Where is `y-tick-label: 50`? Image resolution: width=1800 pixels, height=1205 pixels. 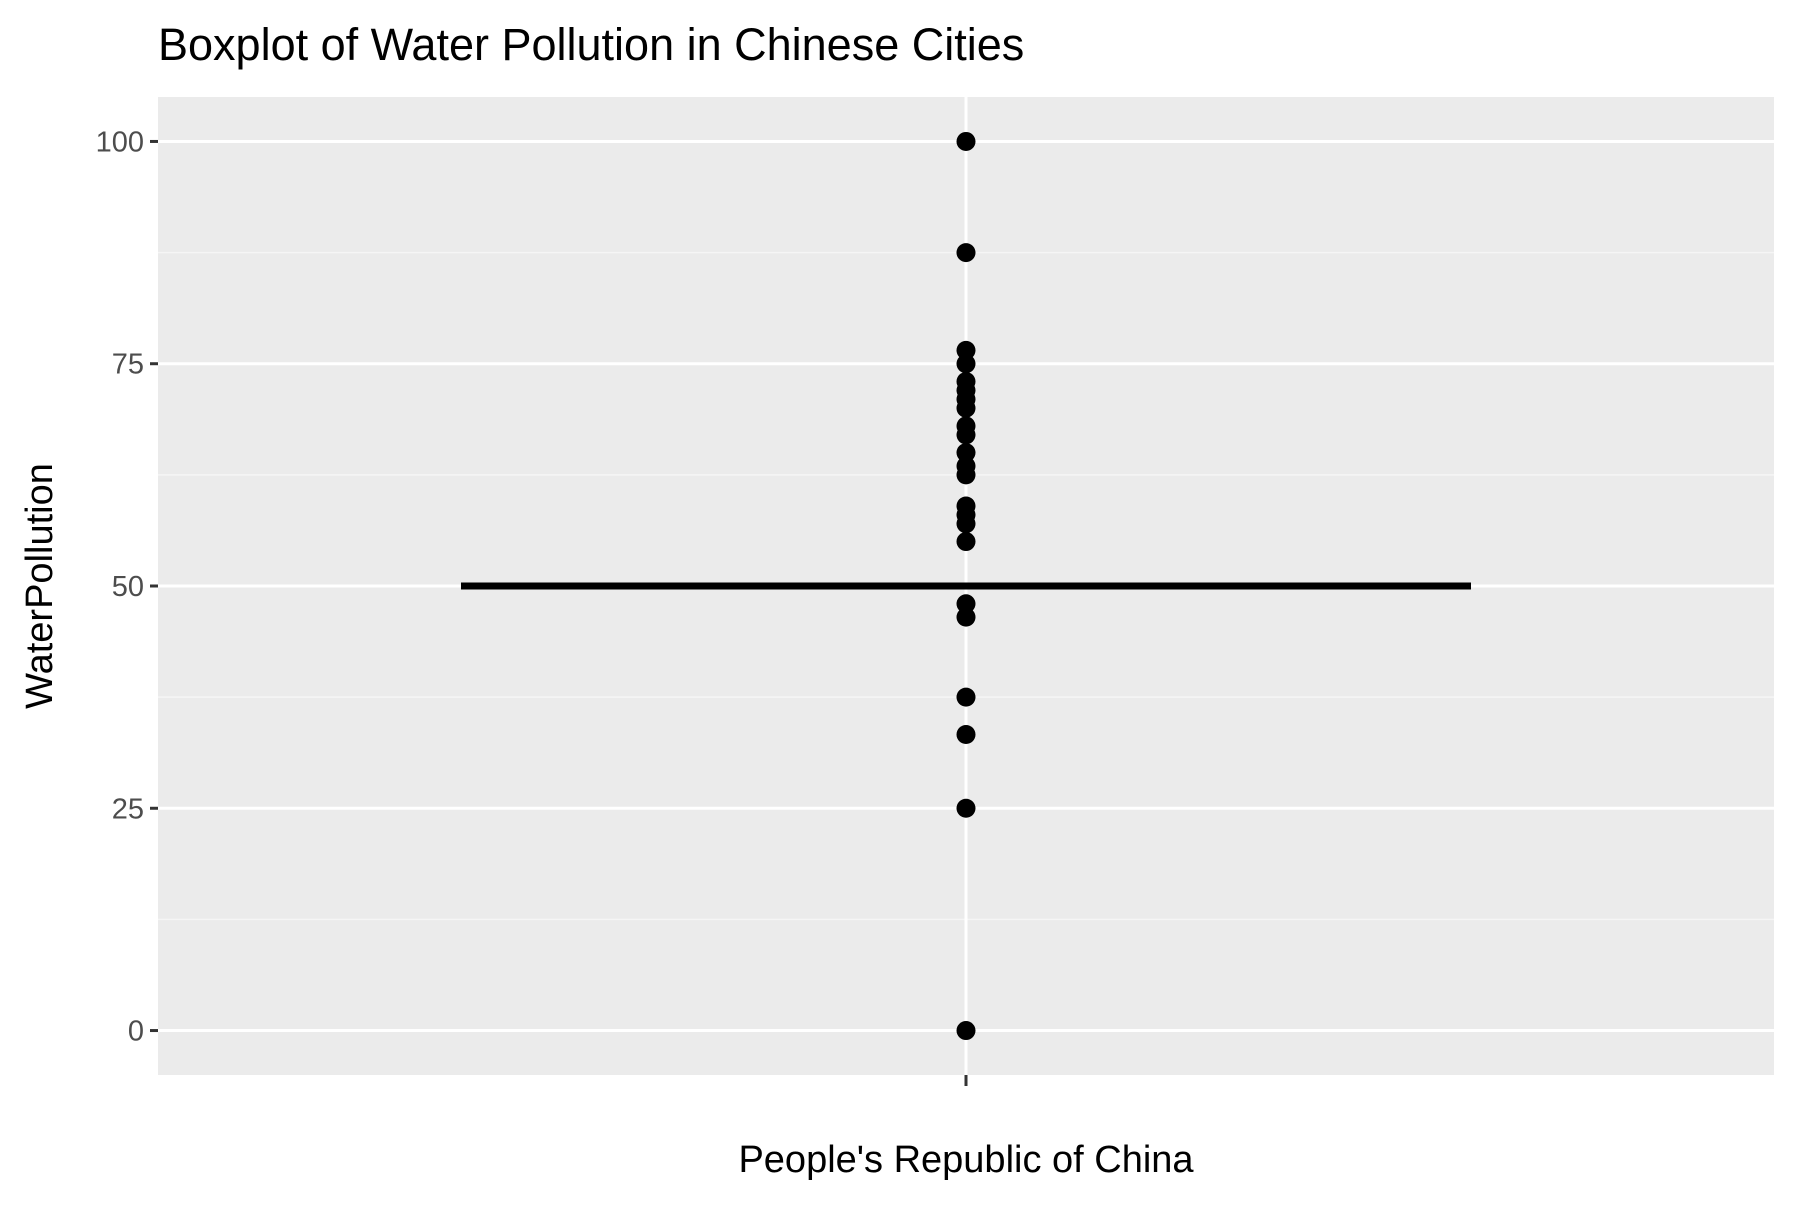
y-tick-label: 50 is located at coordinates (128, 587).